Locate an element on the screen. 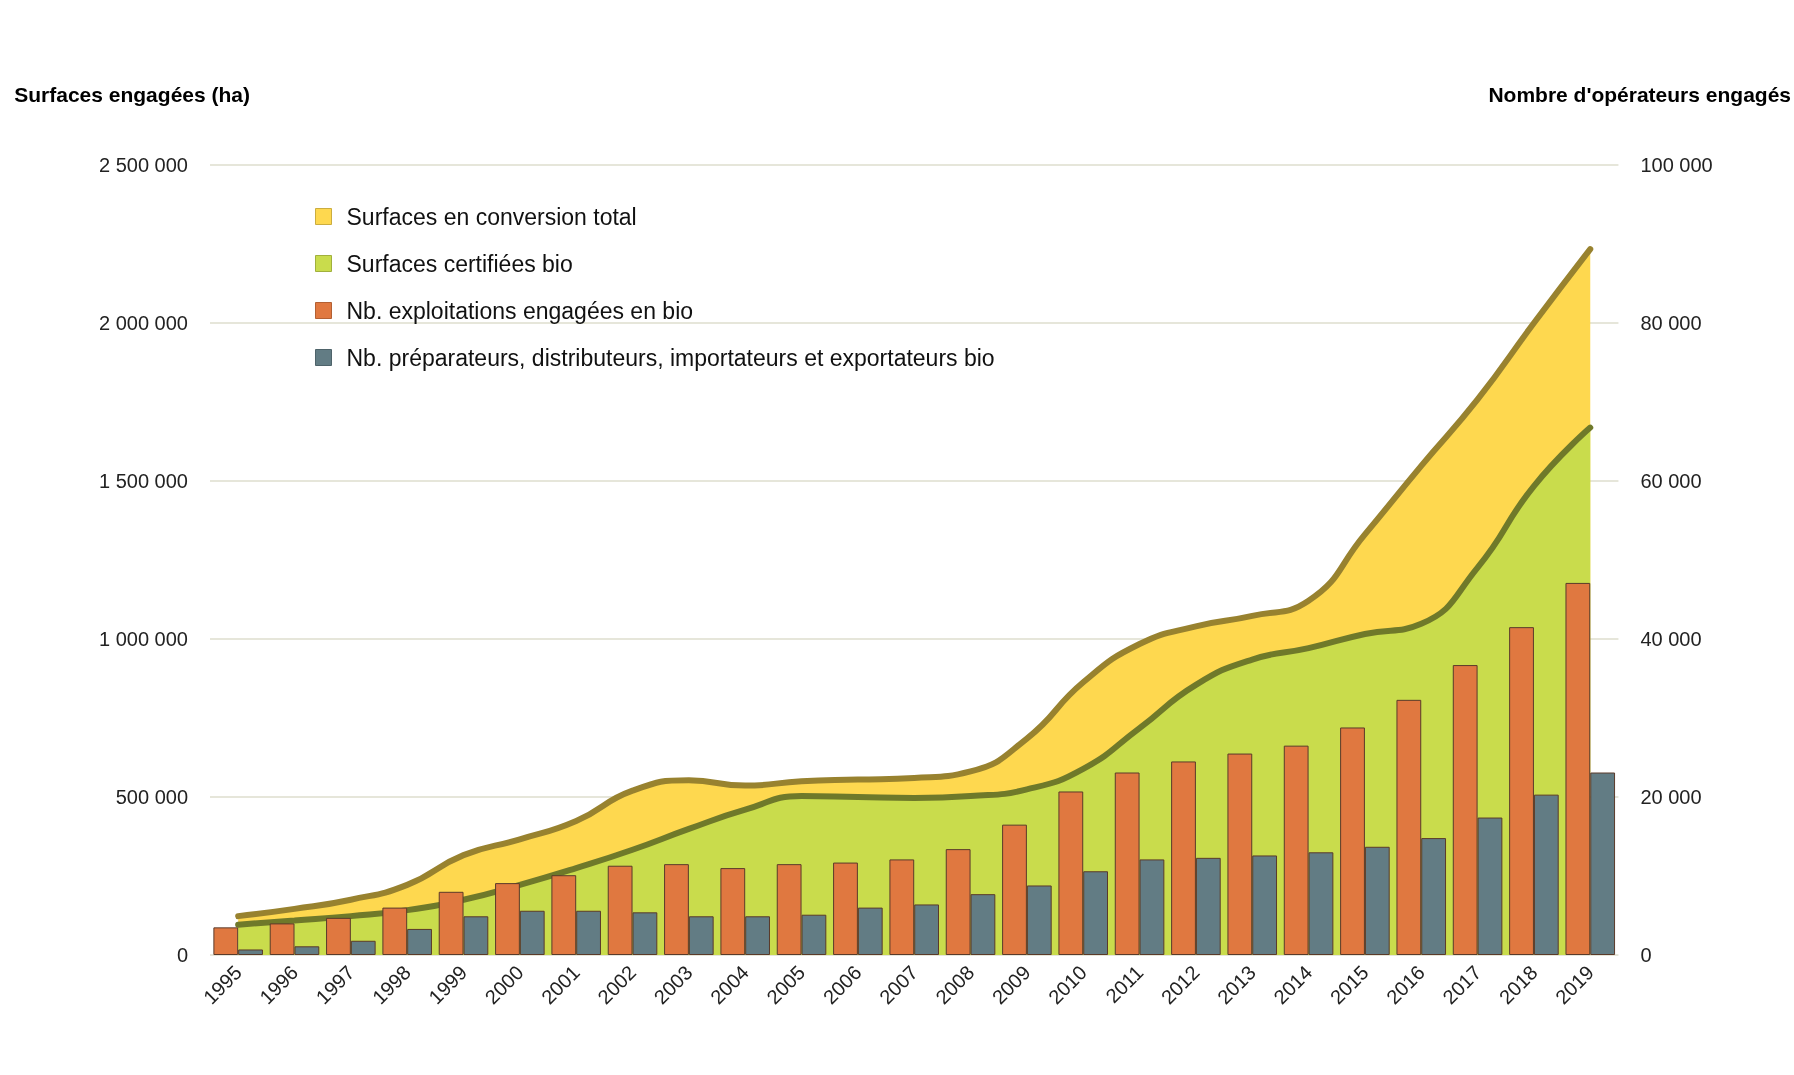  y2-axis-title: Nombre d'opérateurs engagés is located at coordinates (1640, 94).